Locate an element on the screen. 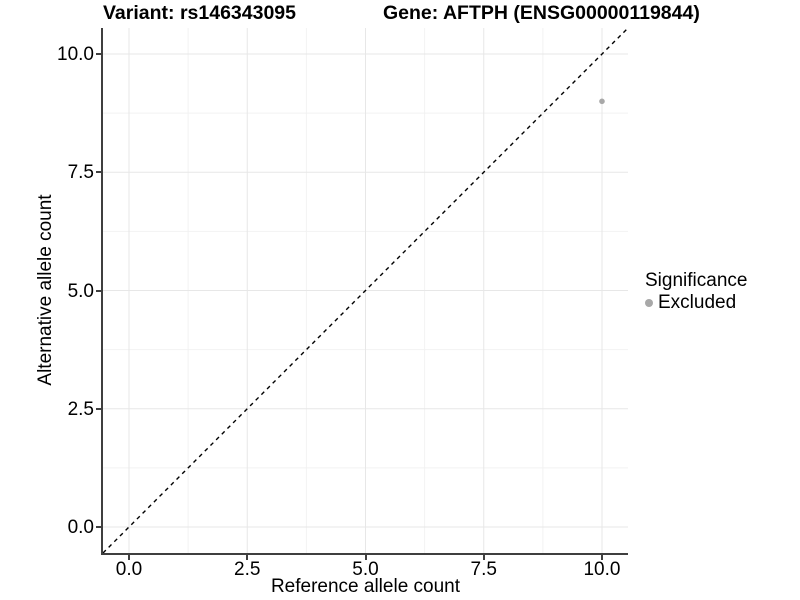 The height and width of the screenshot is (600, 800). legend-point-icon is located at coordinates (649, 303).